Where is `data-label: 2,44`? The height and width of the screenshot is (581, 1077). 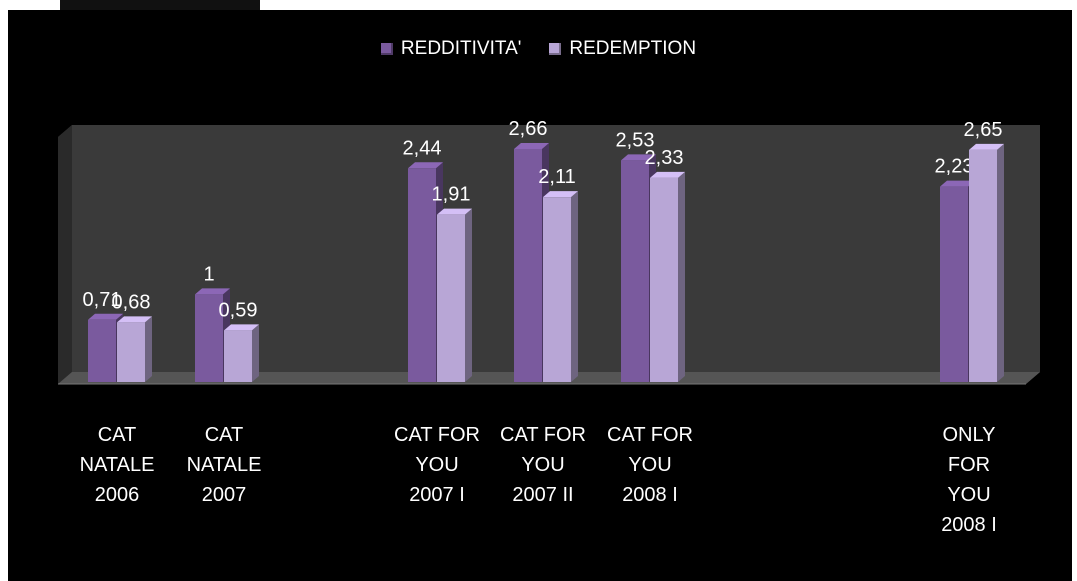 data-label: 2,44 is located at coordinates (422, 148).